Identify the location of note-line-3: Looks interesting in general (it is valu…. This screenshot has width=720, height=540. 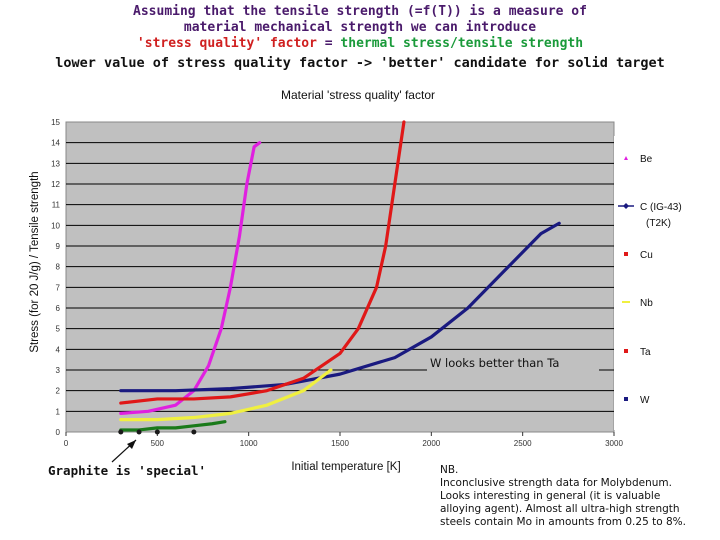
(550, 496).